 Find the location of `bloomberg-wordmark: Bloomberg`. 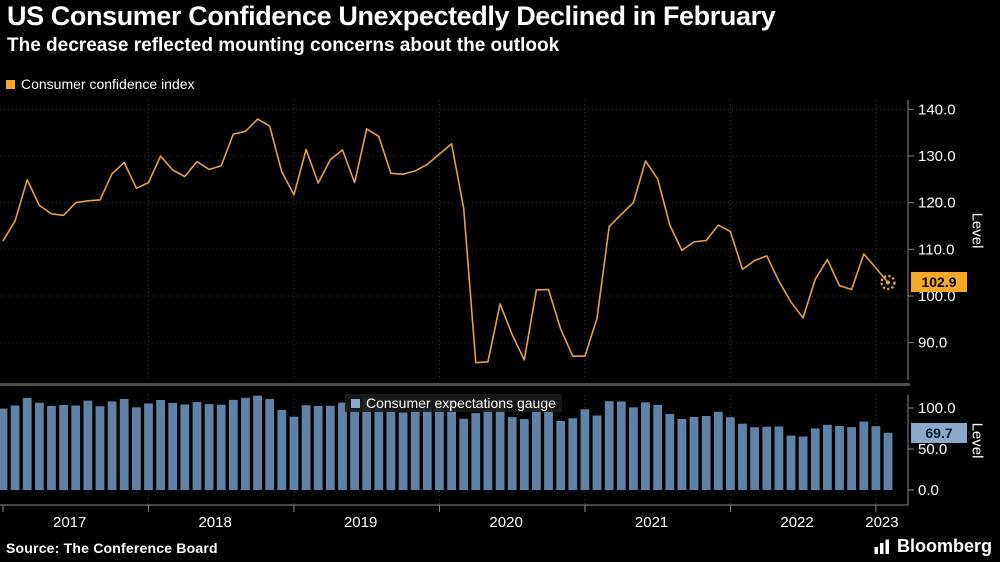

bloomberg-wordmark: Bloomberg is located at coordinates (944, 546).